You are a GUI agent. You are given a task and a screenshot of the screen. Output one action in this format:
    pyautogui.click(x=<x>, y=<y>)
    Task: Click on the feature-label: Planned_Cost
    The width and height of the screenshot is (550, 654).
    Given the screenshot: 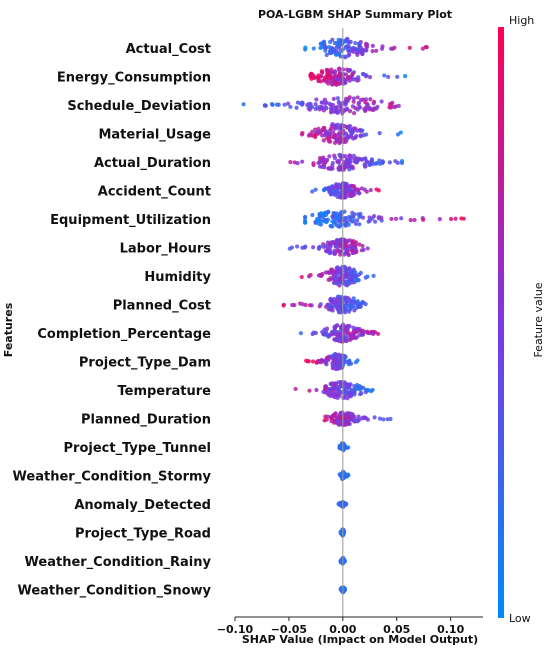 What is the action you would take?
    pyautogui.click(x=162, y=306)
    